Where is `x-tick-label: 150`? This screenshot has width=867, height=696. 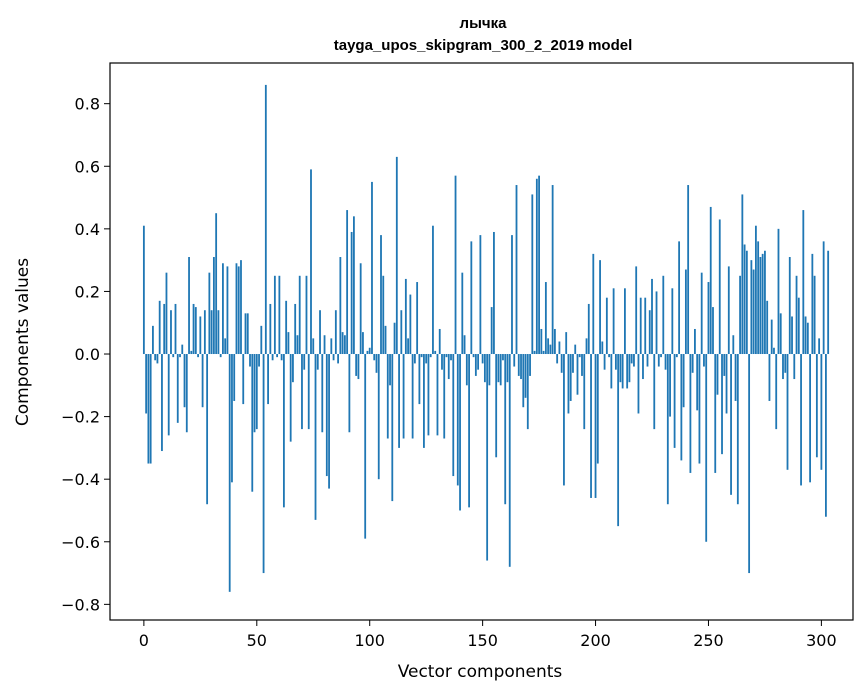
x-tick-label: 150 is located at coordinates (482, 640).